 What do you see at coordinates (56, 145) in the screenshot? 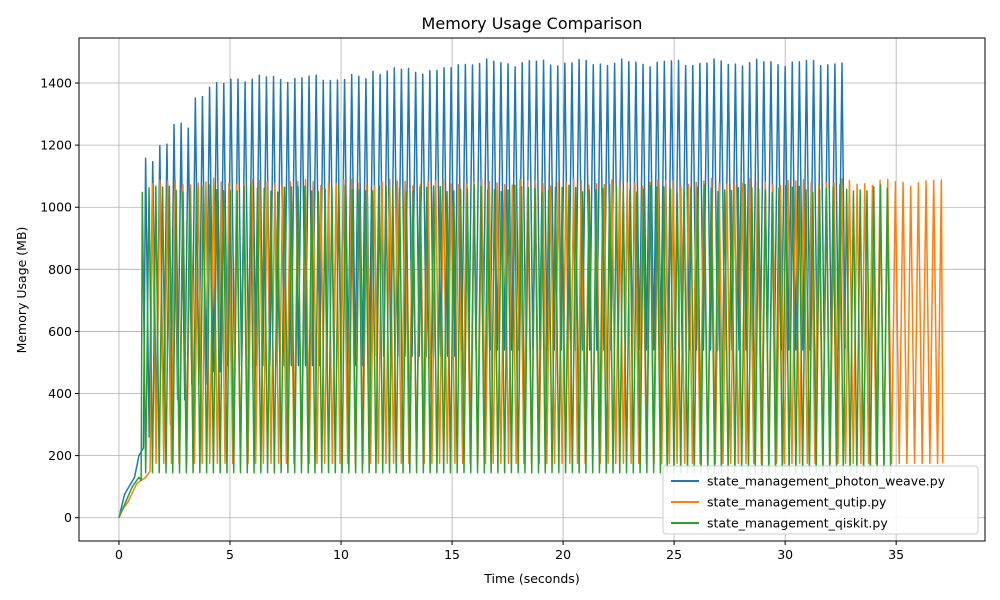
I see `y-tick-label: 1200` at bounding box center [56, 145].